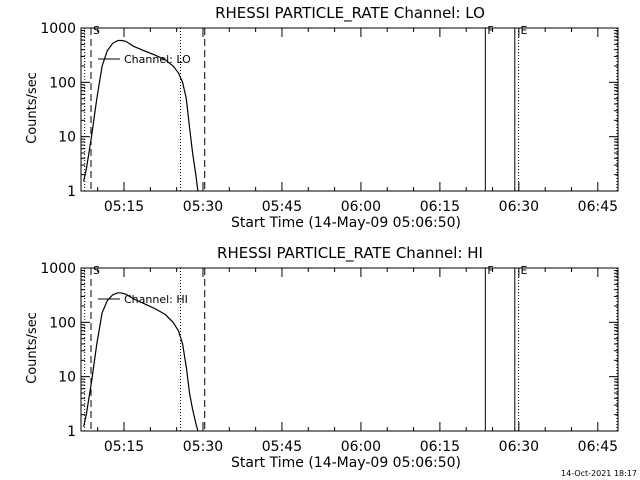 This screenshot has width=640, height=480. What do you see at coordinates (157, 59) in the screenshot?
I see `legend-label: Channel: LO` at bounding box center [157, 59].